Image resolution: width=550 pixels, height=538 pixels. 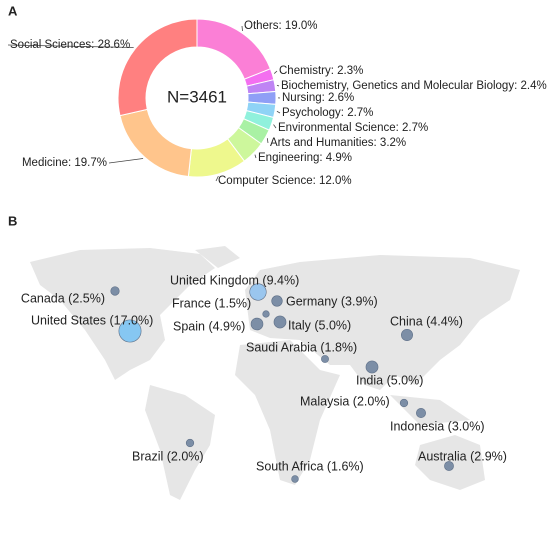 What do you see at coordinates (305, 158) in the screenshot?
I see `slice-label: Engineering: 4.9%` at bounding box center [305, 158].